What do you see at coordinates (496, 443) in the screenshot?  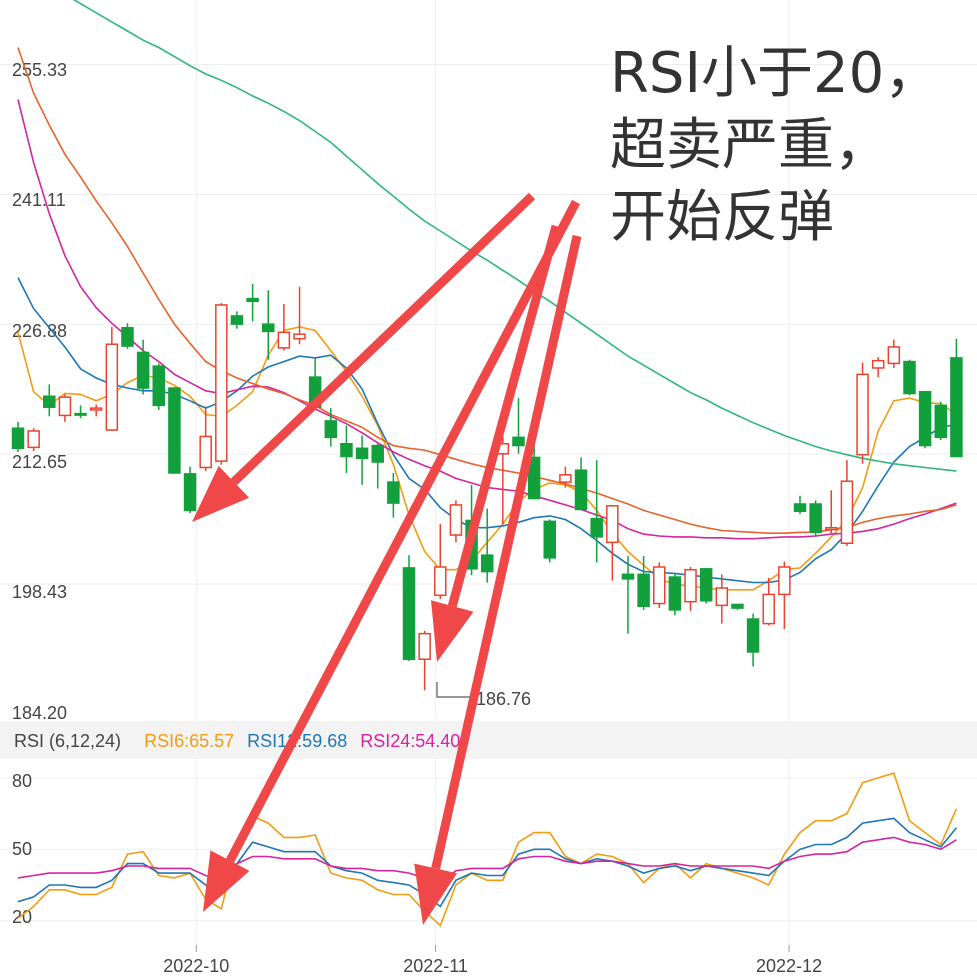 I see `annotation-arrow` at bounding box center [496, 443].